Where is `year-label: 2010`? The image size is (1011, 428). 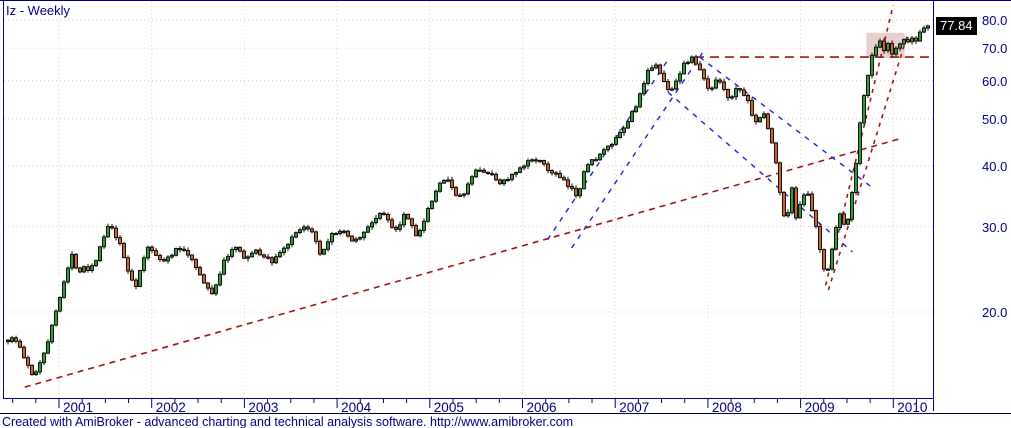
year-label: 2010 is located at coordinates (912, 407).